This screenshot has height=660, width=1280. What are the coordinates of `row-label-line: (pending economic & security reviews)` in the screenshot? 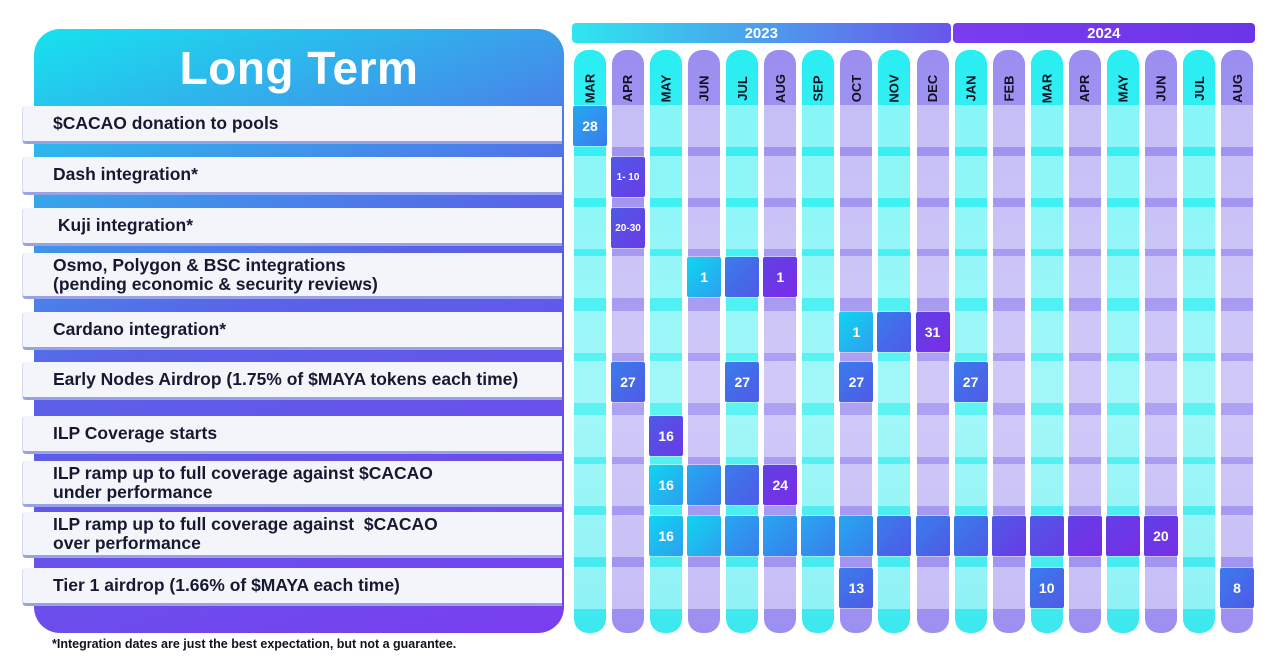 It's located at (215, 283).